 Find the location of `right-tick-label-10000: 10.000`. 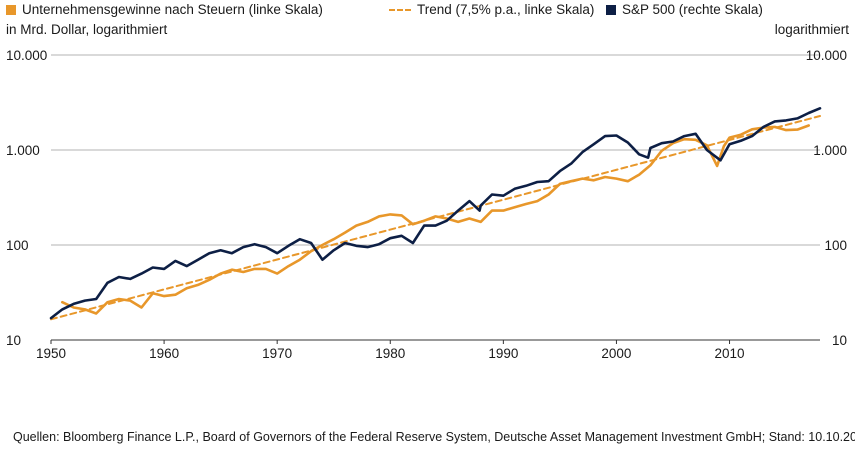

right-tick-label-10000: 10.000 is located at coordinates (826, 55).